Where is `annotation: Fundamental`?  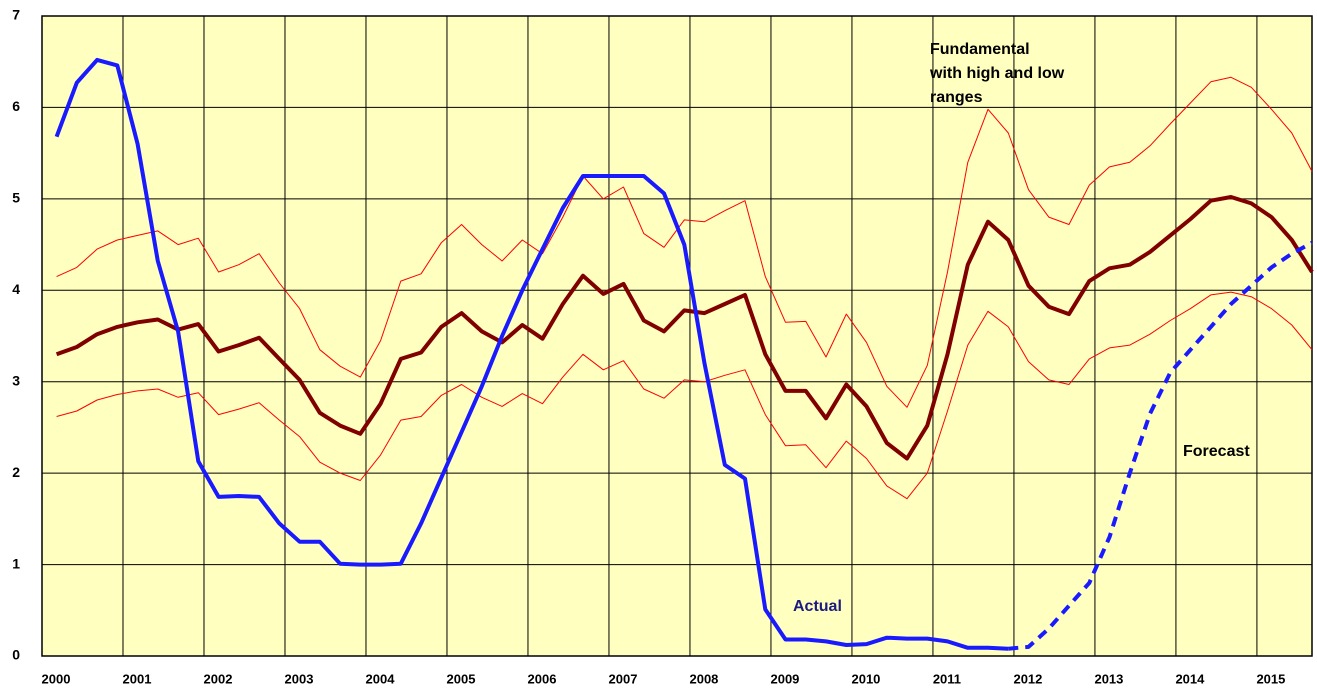 annotation: Fundamental is located at coordinates (980, 49).